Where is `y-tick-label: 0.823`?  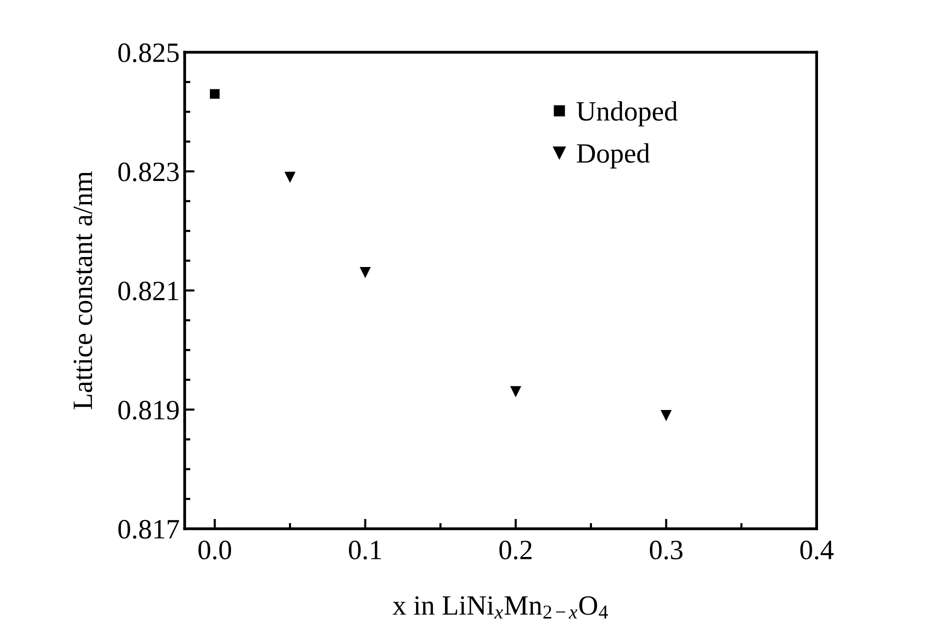 y-tick-label: 0.823 is located at coordinates (148, 172).